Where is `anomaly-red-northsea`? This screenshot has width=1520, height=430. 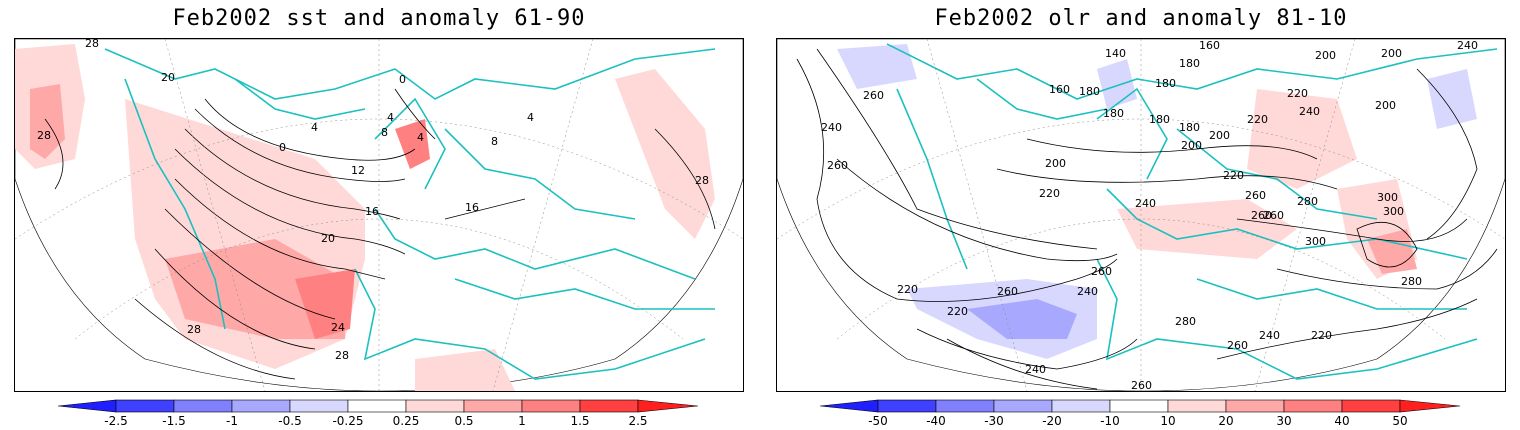
anomaly-red-northsea is located at coordinates (412, 144).